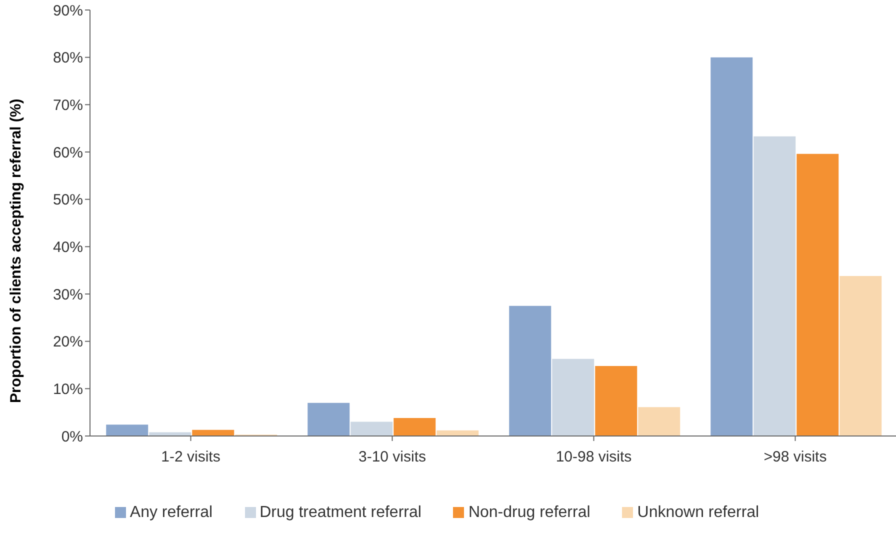 The width and height of the screenshot is (896, 542). What do you see at coordinates (67, 200) in the screenshot?
I see `y-tick-label: 50%` at bounding box center [67, 200].